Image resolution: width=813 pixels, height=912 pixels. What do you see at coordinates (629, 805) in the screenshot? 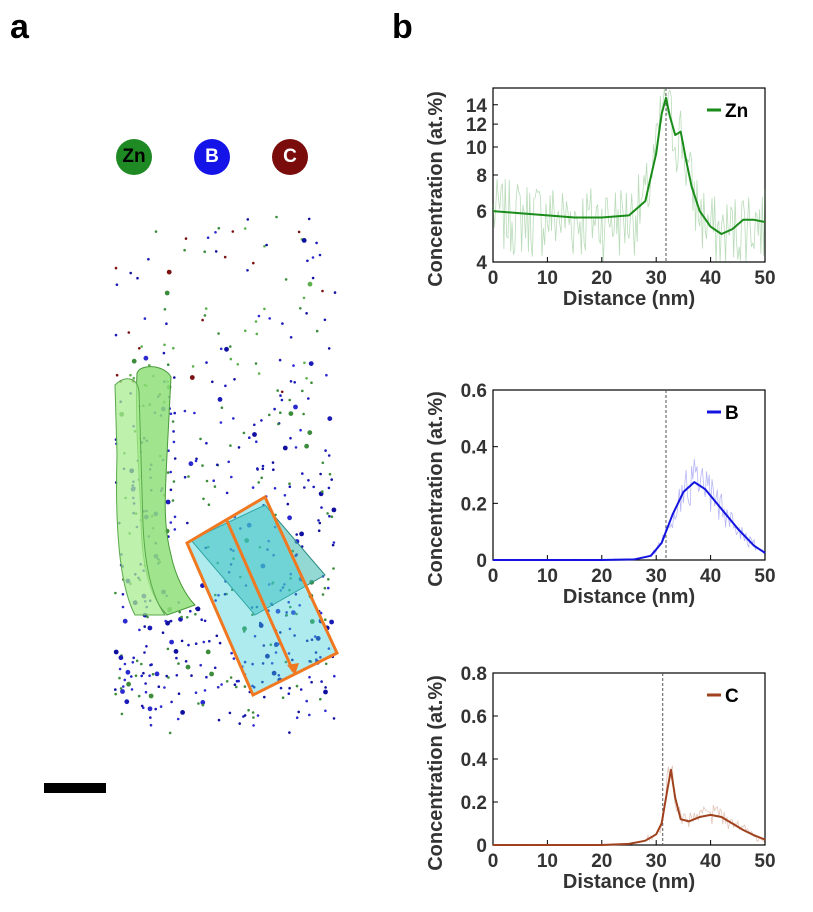
I see `c-raw-trace` at bounding box center [629, 805].